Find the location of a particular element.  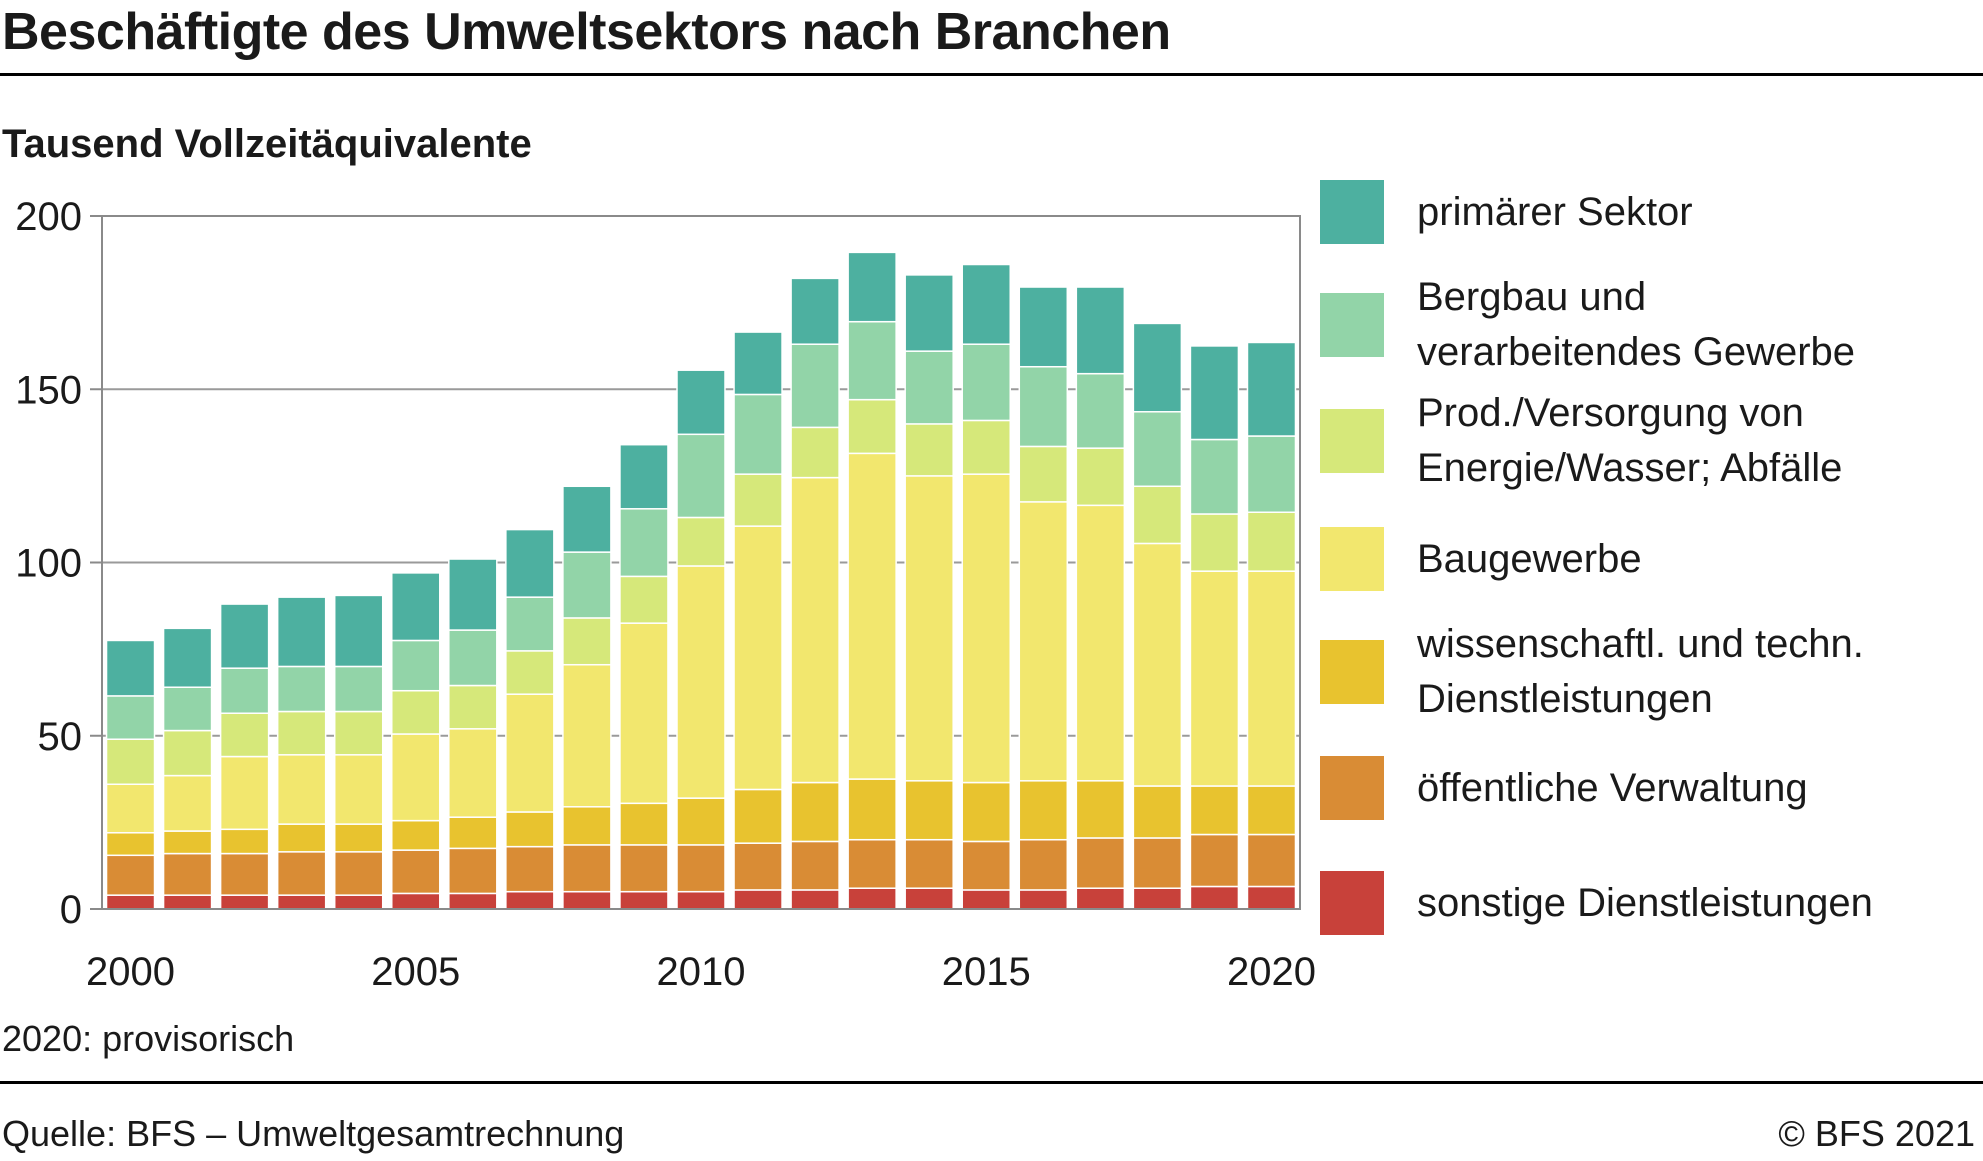

bar-stack-2014 is located at coordinates (929, 592).